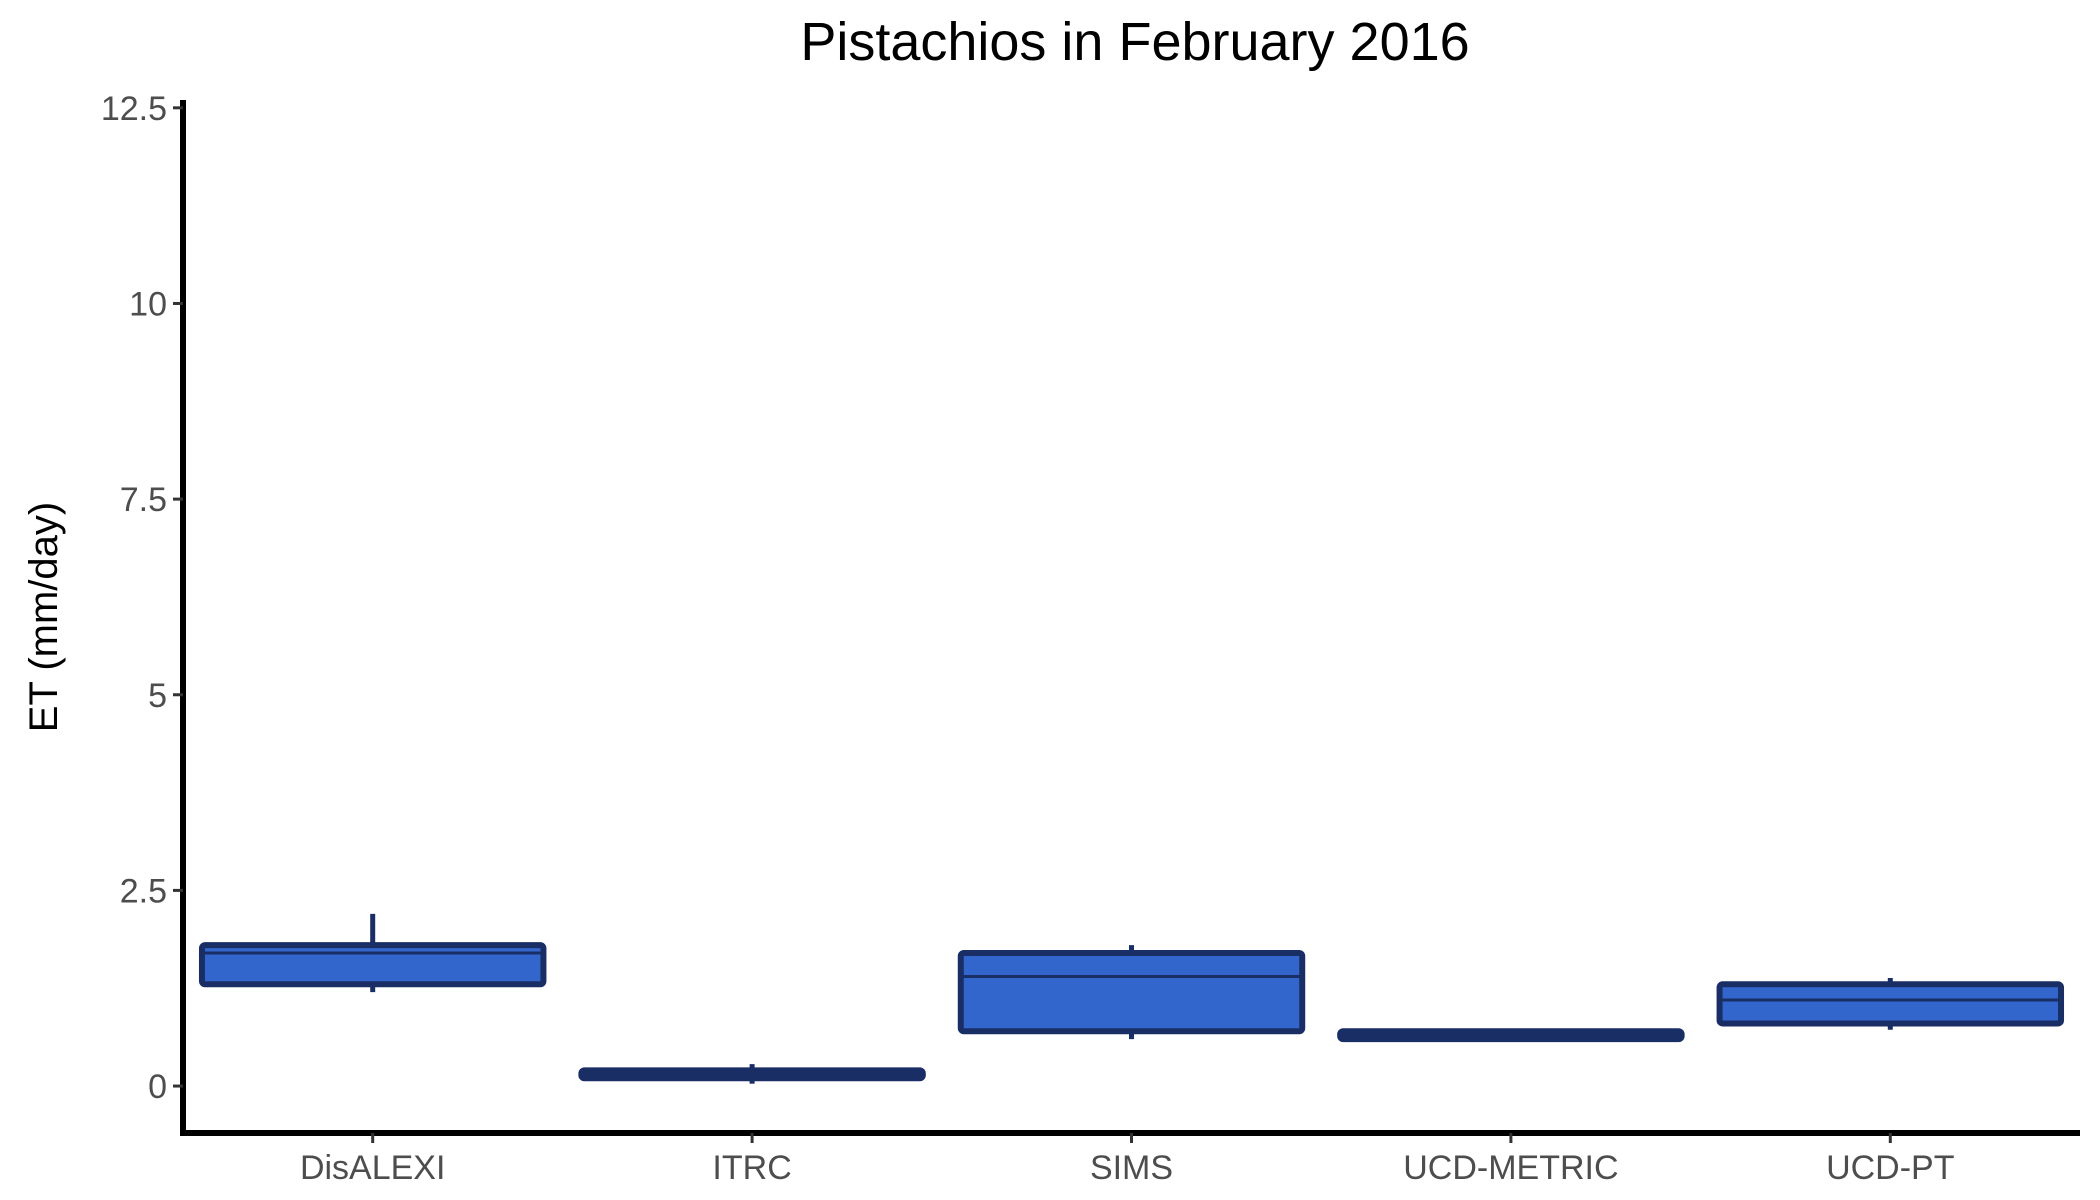  Describe the element at coordinates (1131, 1168) in the screenshot. I see `x-tick-label: SIMS` at that location.